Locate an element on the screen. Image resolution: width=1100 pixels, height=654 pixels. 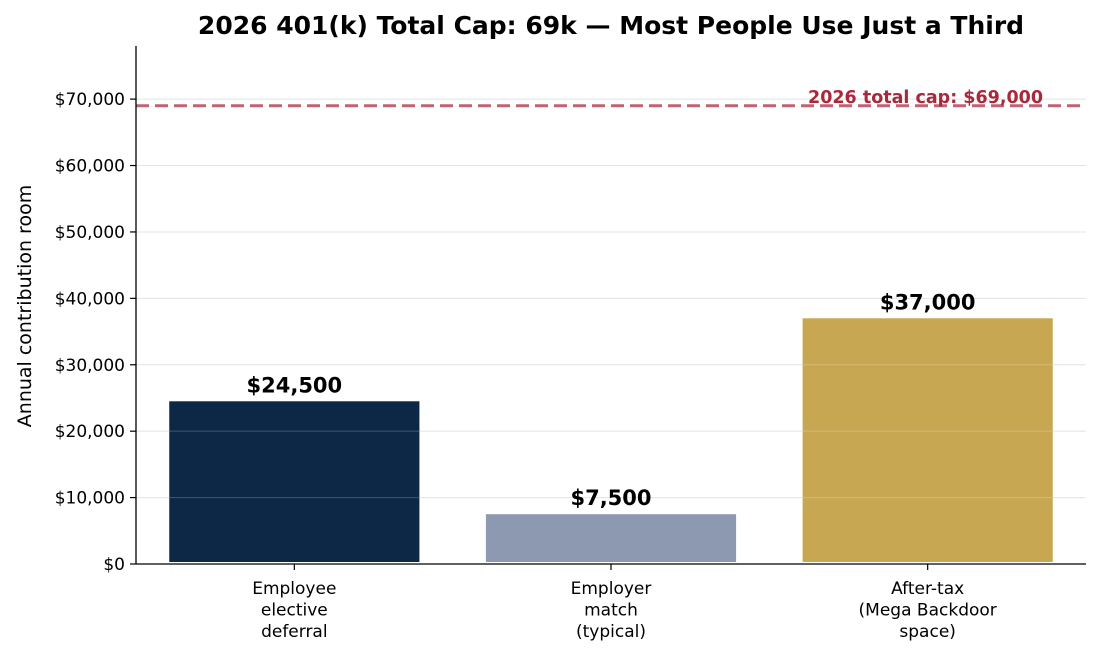
y-tick-label: $70,000 is located at coordinates (90, 100).